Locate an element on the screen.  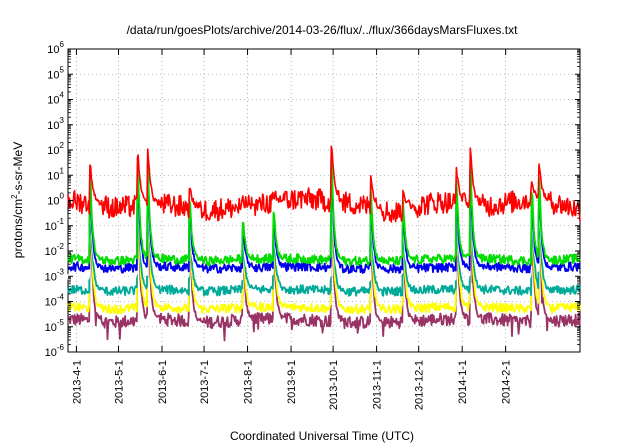
y-tick-label-exponent: 0 is located at coordinates (62, 196).